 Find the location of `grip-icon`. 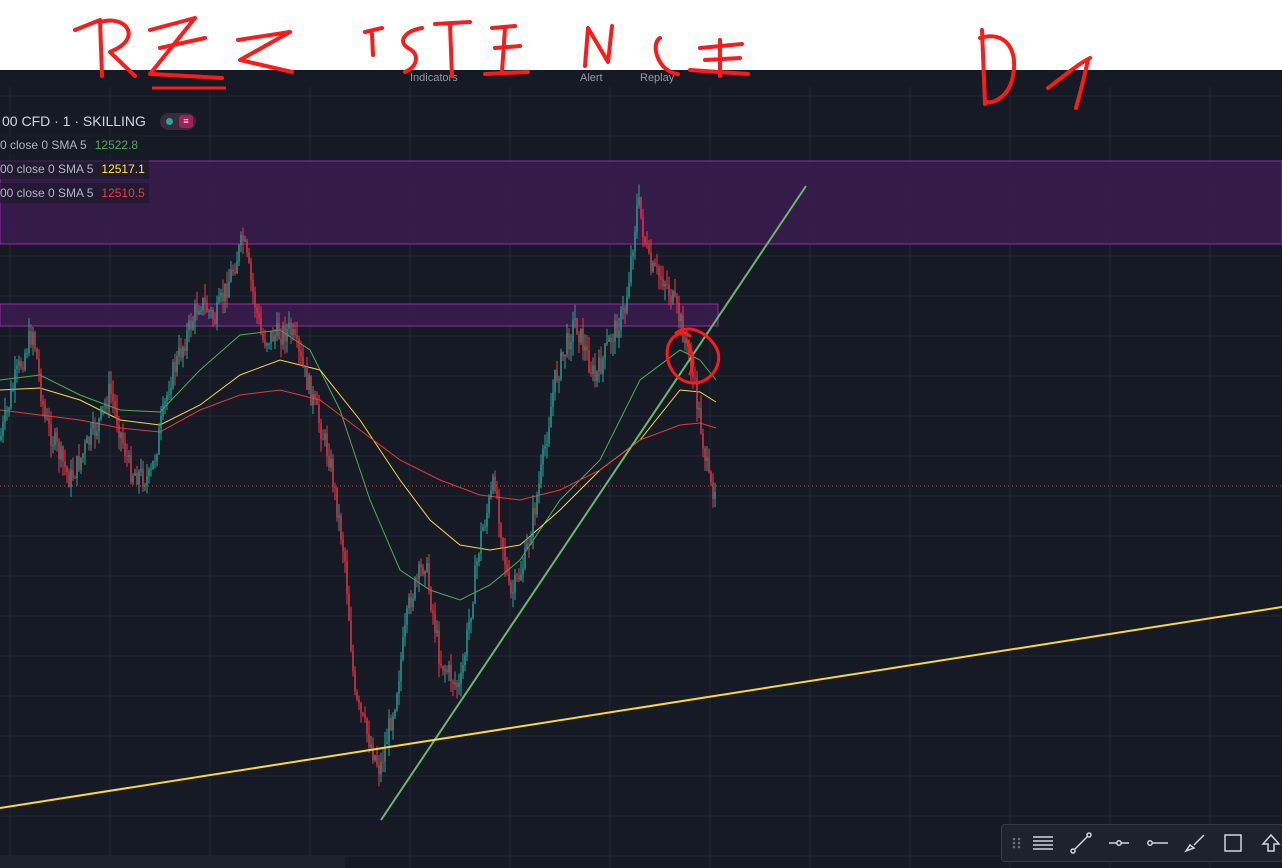

grip-icon is located at coordinates (1012, 843).